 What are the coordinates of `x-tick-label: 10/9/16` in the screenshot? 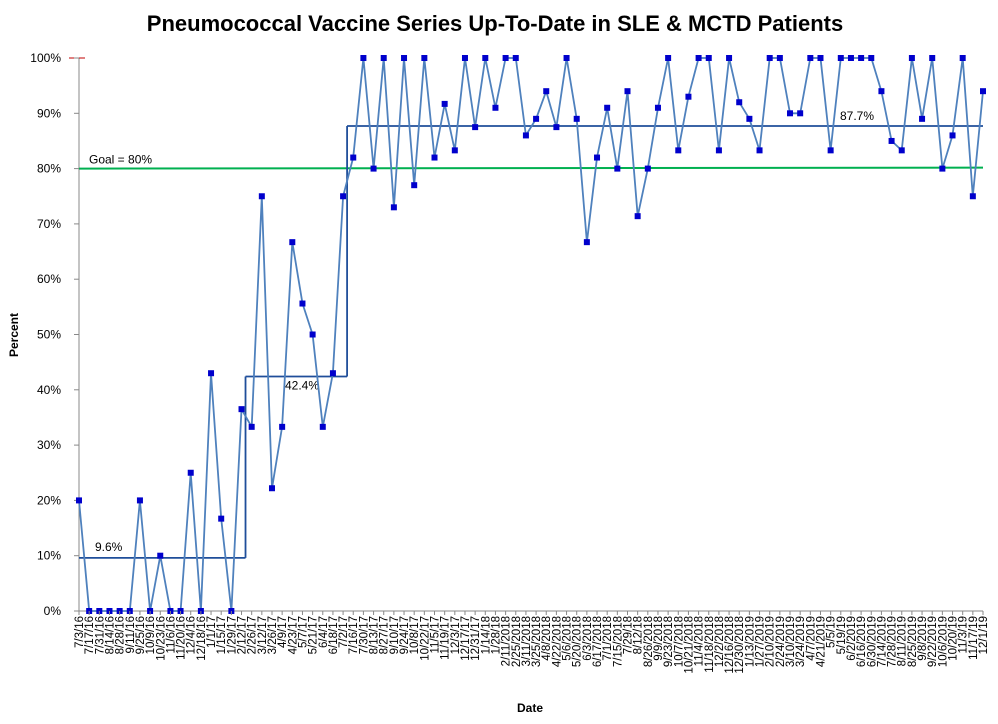 It's located at (151, 635).